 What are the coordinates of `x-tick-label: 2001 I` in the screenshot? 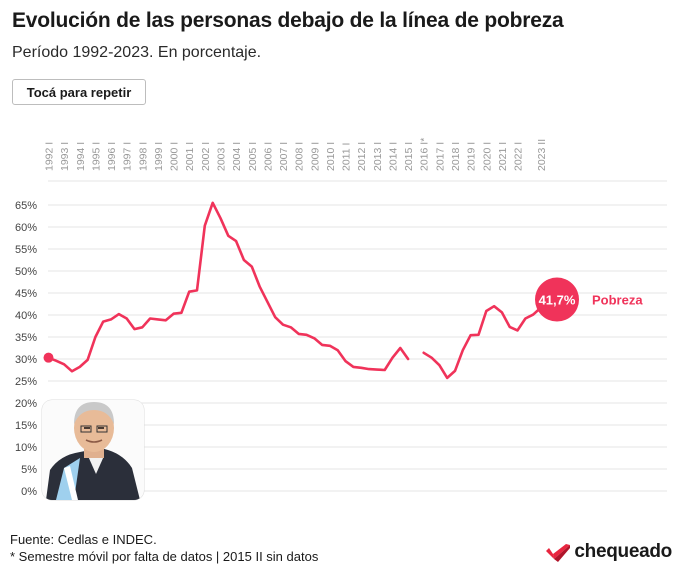 It's located at (190, 156).